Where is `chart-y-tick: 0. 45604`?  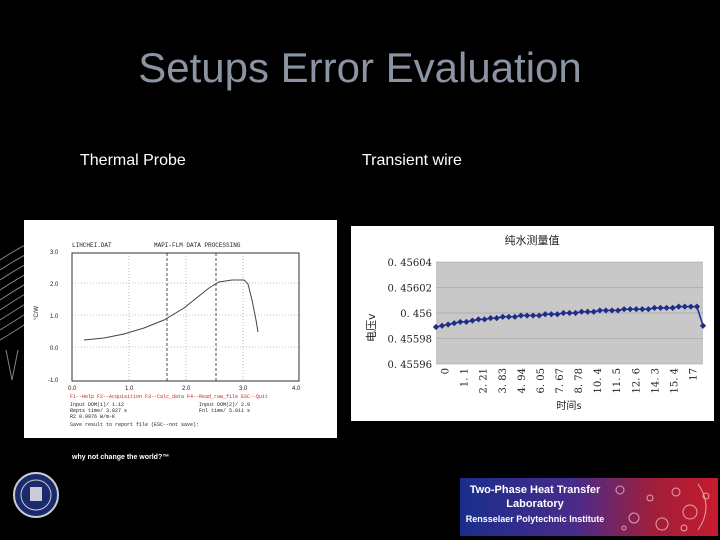 chart-y-tick: 0. 45604 is located at coordinates (409, 263).